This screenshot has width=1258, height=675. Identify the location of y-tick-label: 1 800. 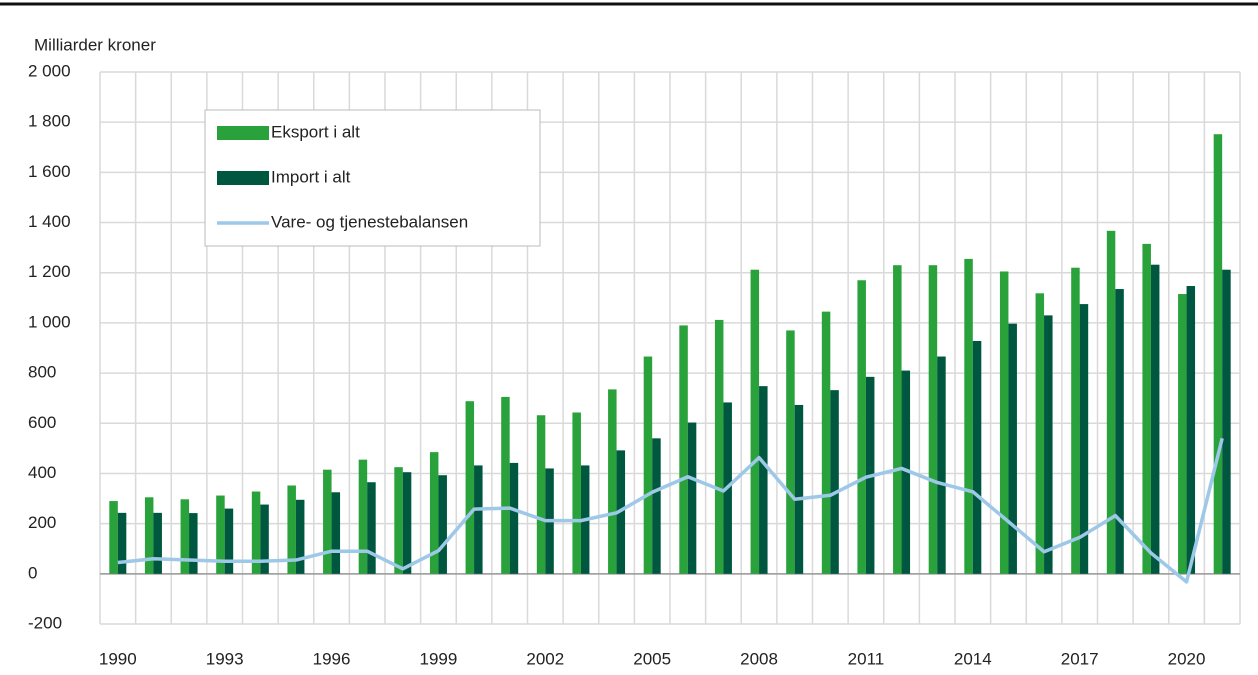
(49, 121).